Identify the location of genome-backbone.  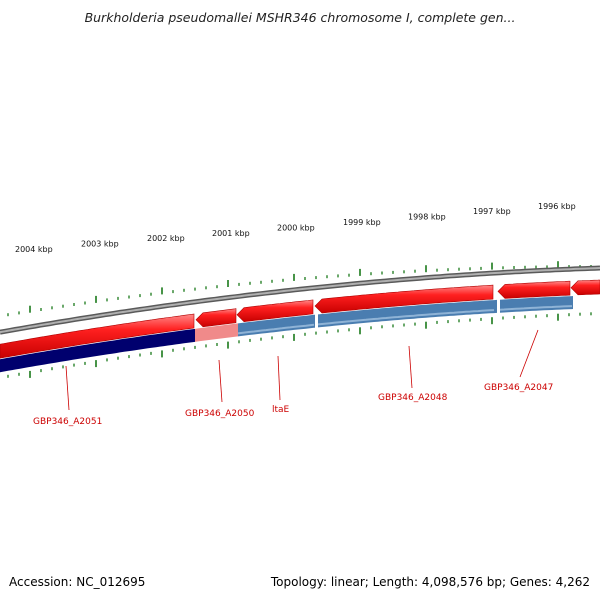
(300, 300).